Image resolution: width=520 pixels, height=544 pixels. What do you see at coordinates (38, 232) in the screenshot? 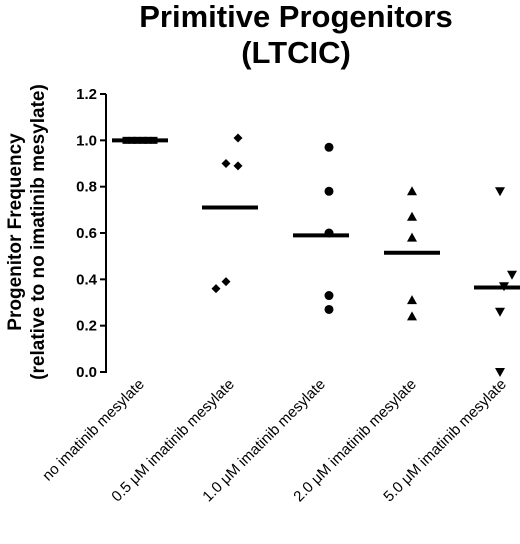
I see `y-axis-label-line-2: (relative to no imatinib mesylate)` at bounding box center [38, 232].